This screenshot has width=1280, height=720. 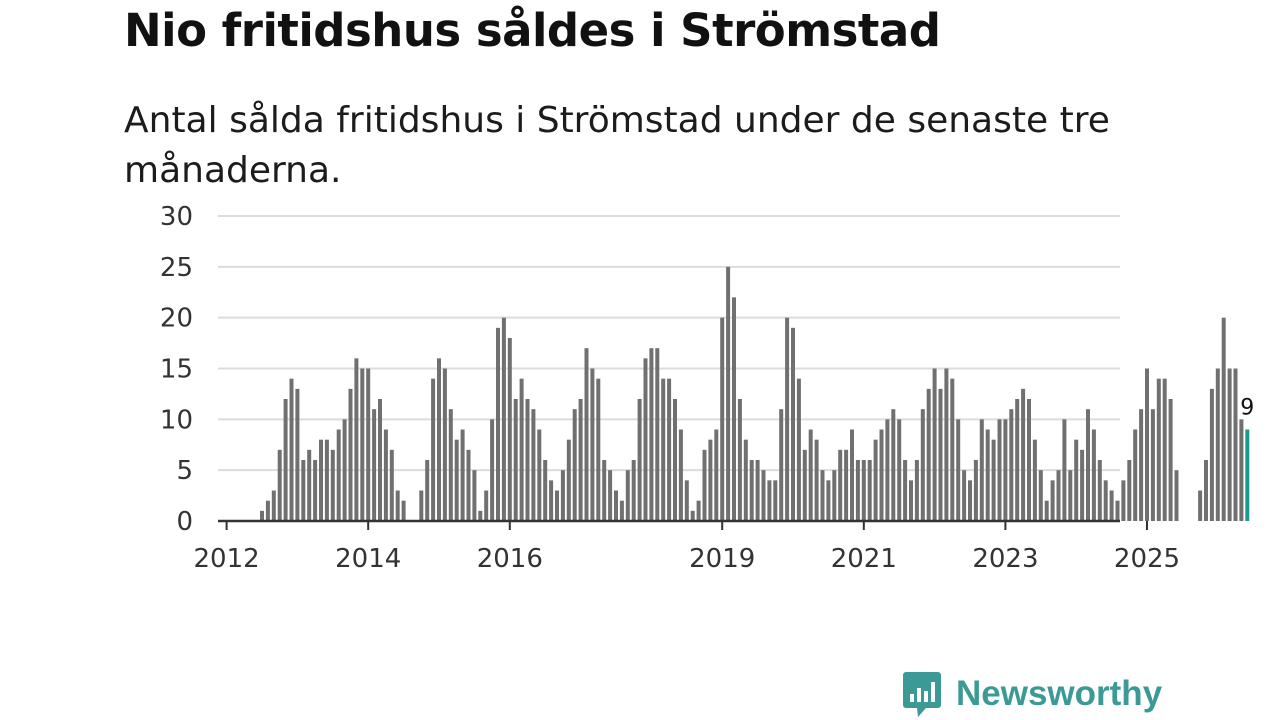 I want to click on y-tick-label: 0, so click(x=184, y=522).